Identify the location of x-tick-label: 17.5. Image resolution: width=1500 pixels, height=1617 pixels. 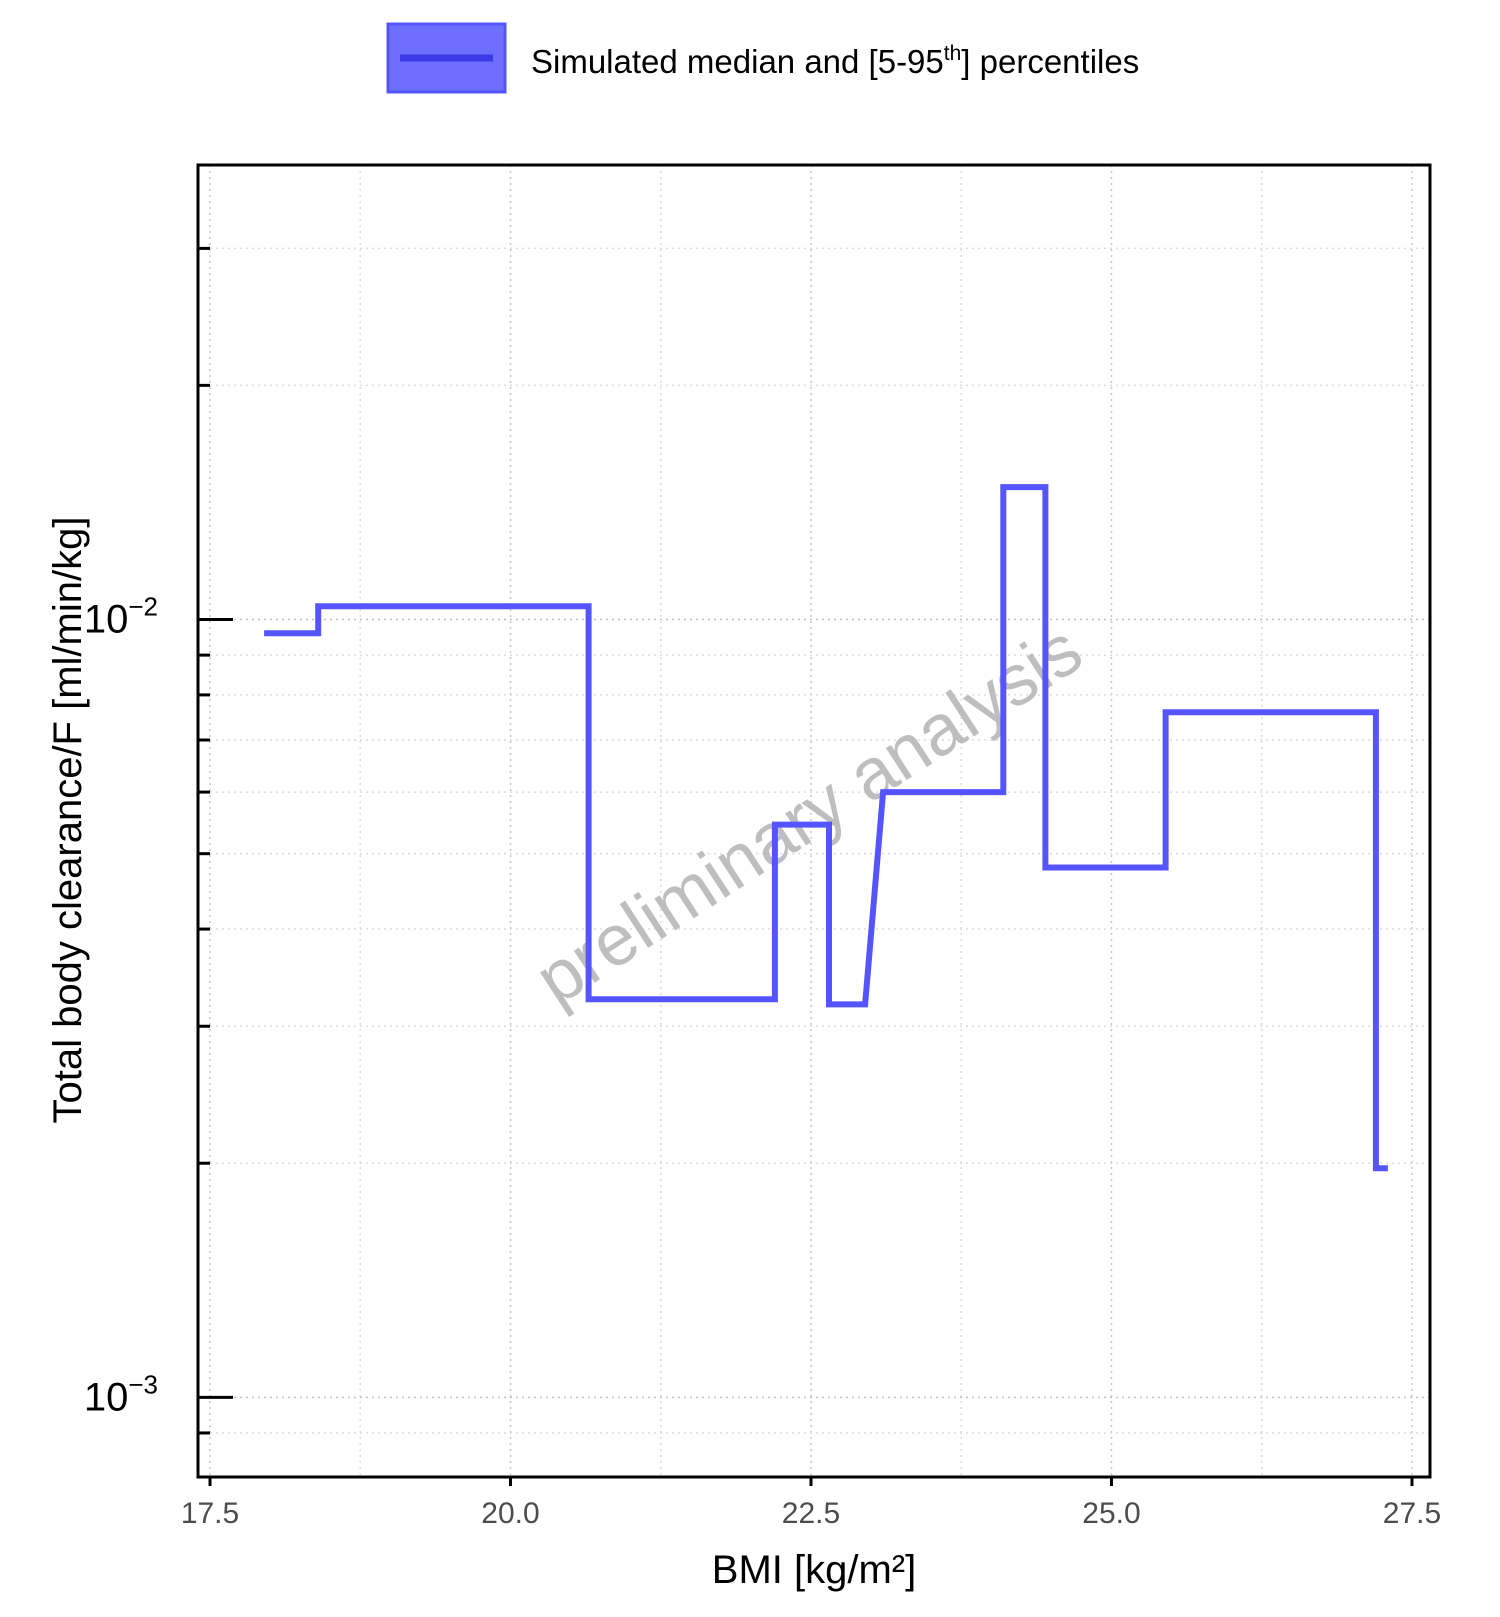
(210, 1513).